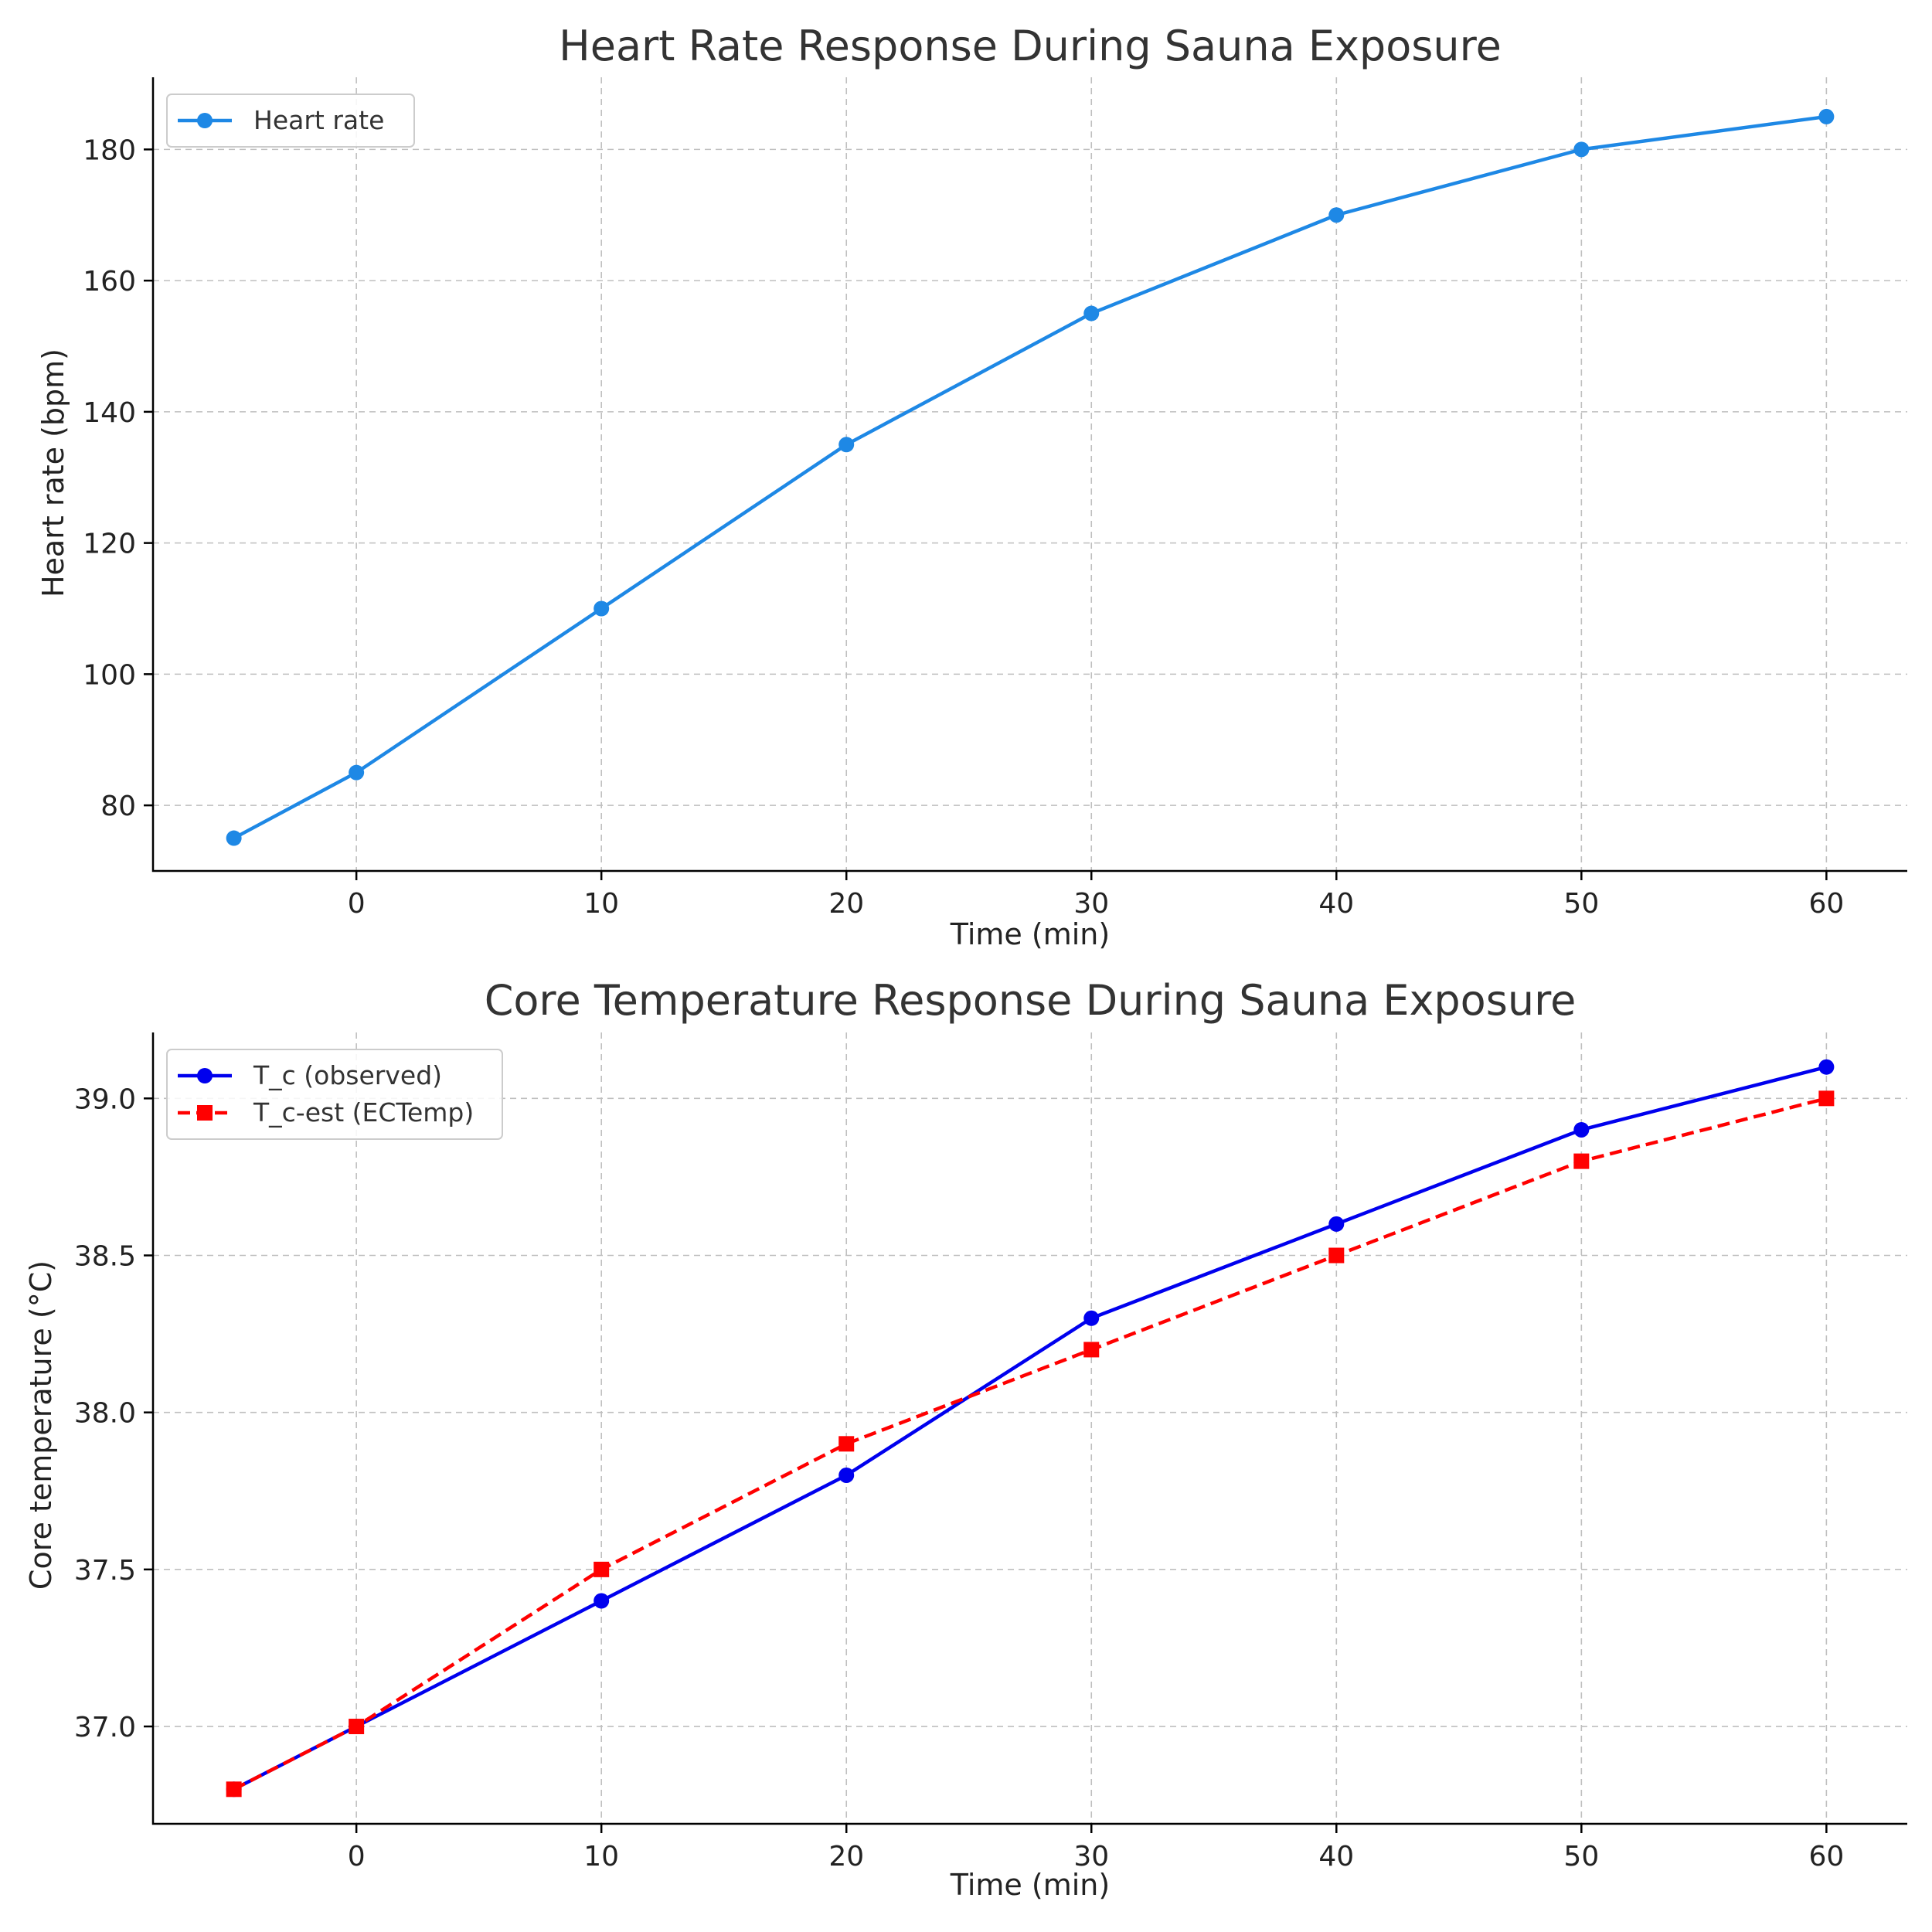  What do you see at coordinates (110, 545) in the screenshot?
I see `y-tick-label: 120` at bounding box center [110, 545].